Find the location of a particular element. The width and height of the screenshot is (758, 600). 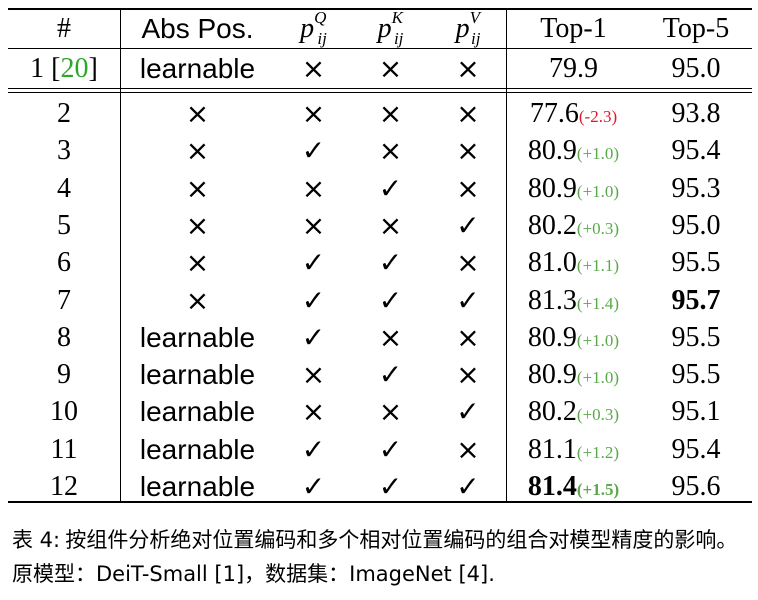

baseline-row: 1 [20] learnable × × × 79.9 95.0 is located at coordinates (380, 68).